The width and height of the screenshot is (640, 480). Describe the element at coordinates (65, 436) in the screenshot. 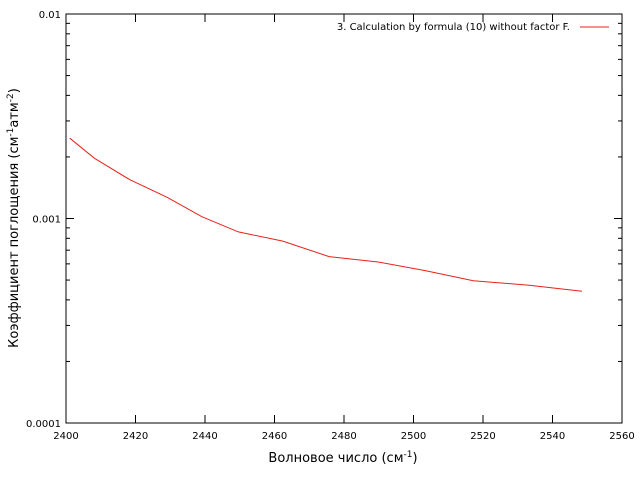

I see `x-tick-label: 2400` at that location.